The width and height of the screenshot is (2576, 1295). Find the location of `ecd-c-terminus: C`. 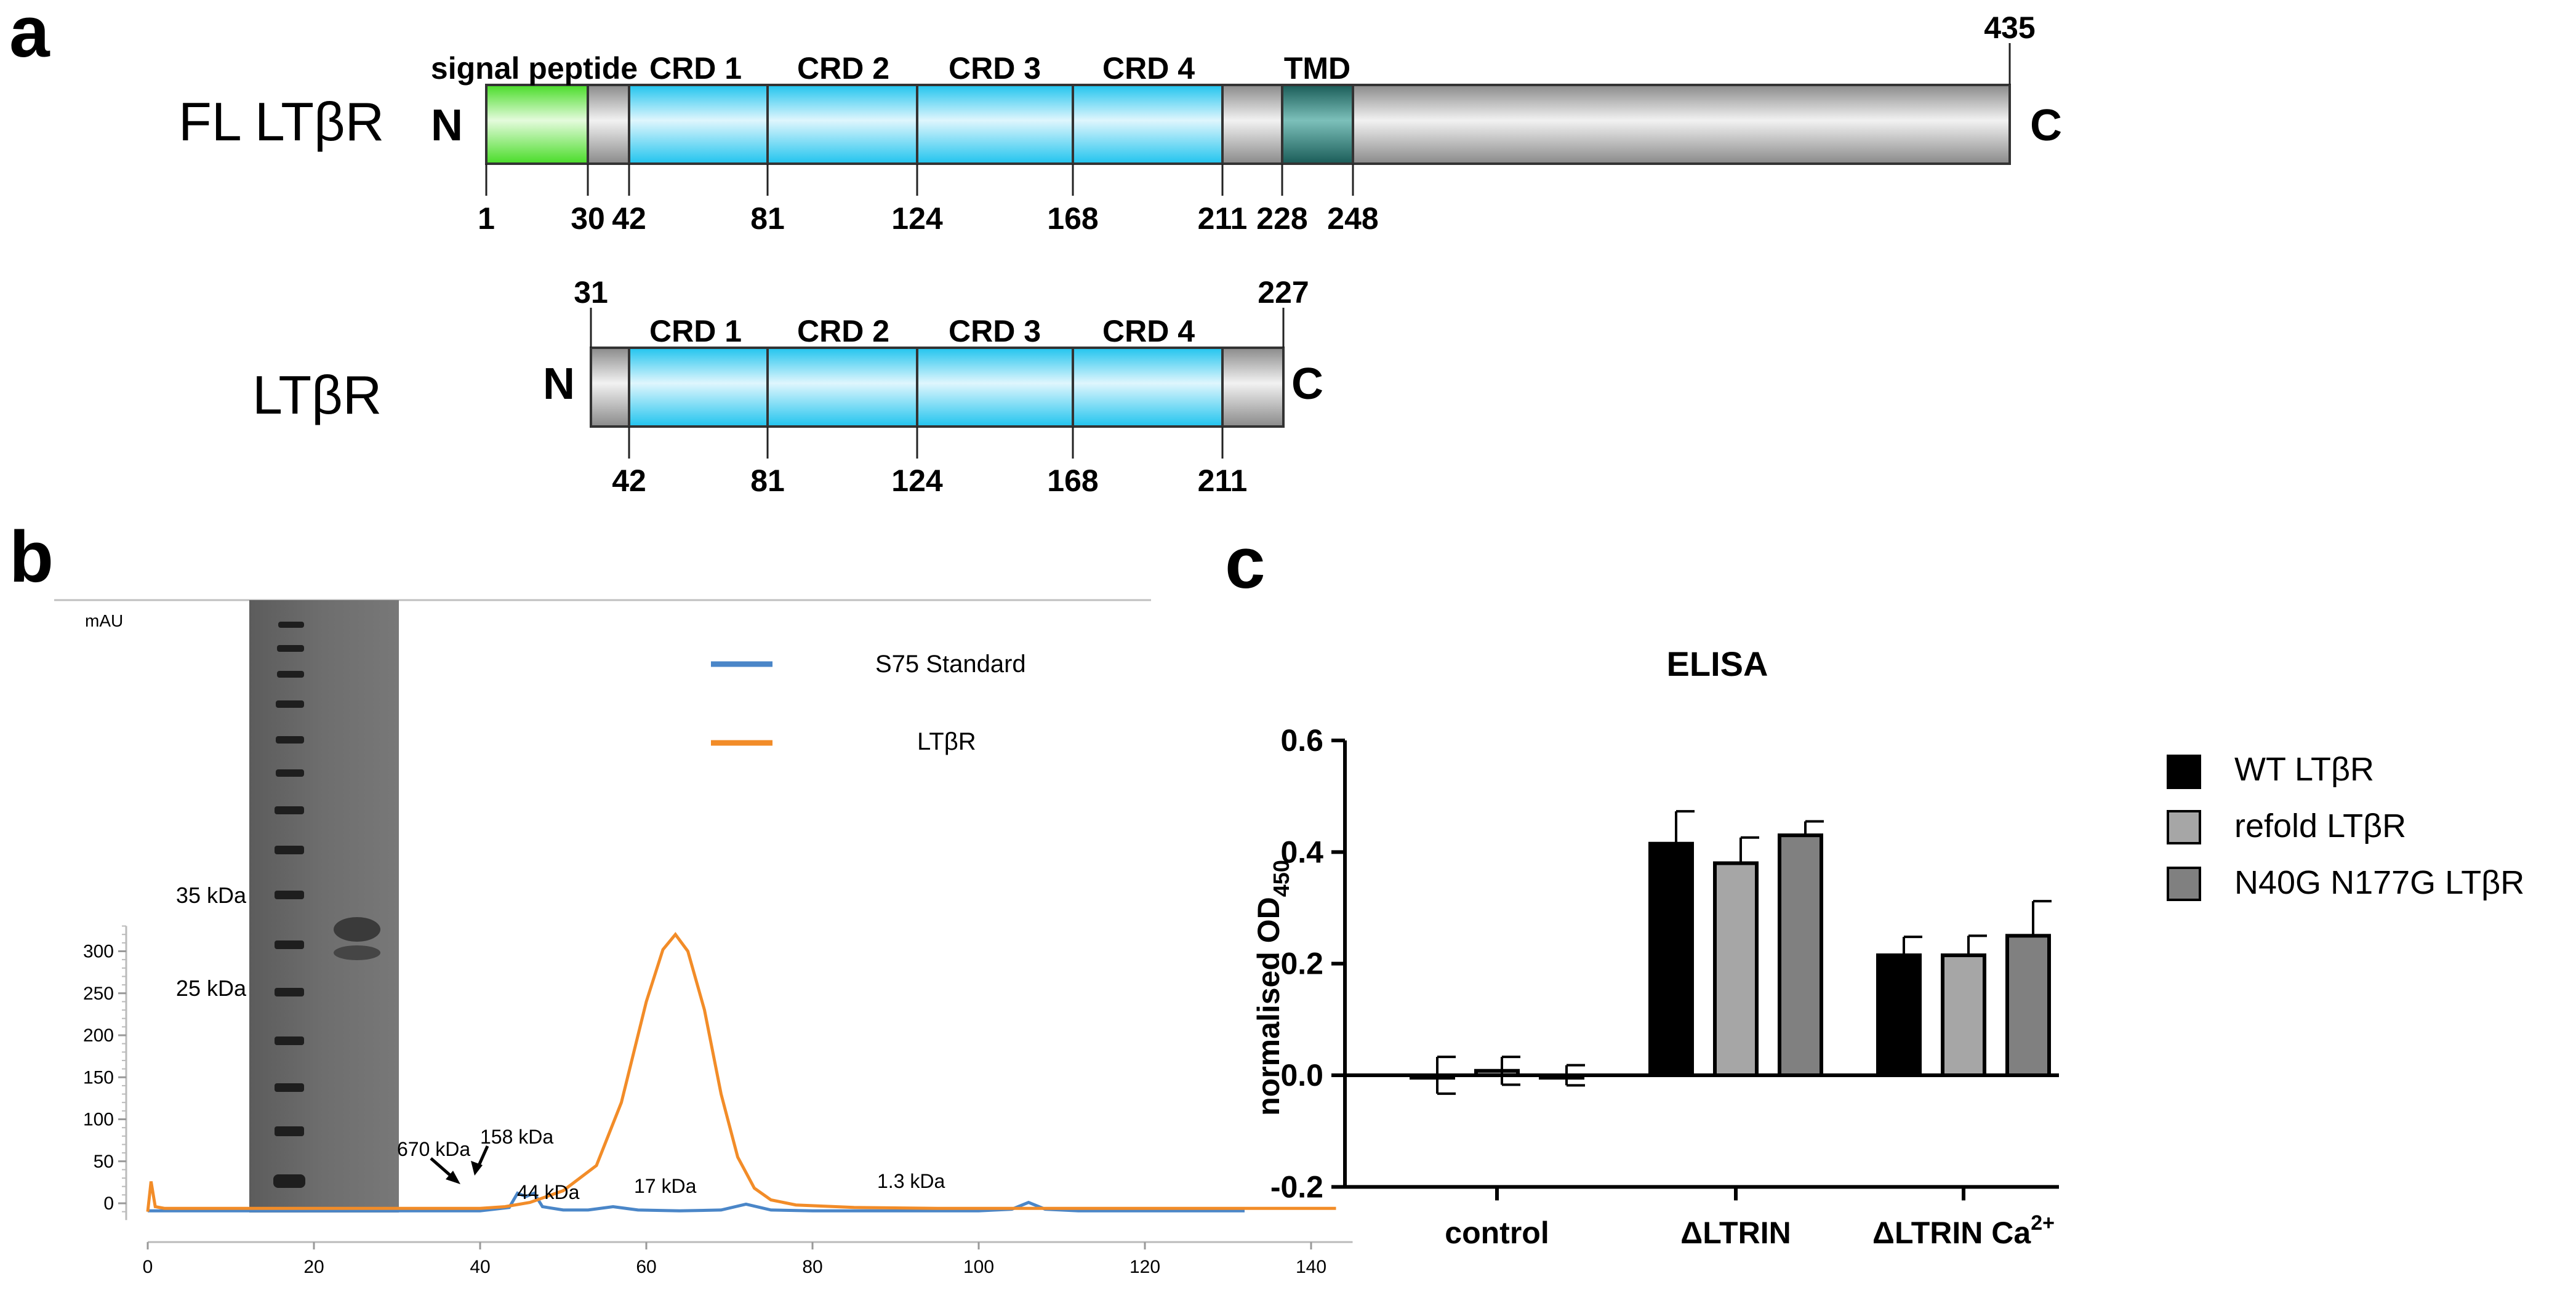

ecd-c-terminus: C is located at coordinates (1307, 384).